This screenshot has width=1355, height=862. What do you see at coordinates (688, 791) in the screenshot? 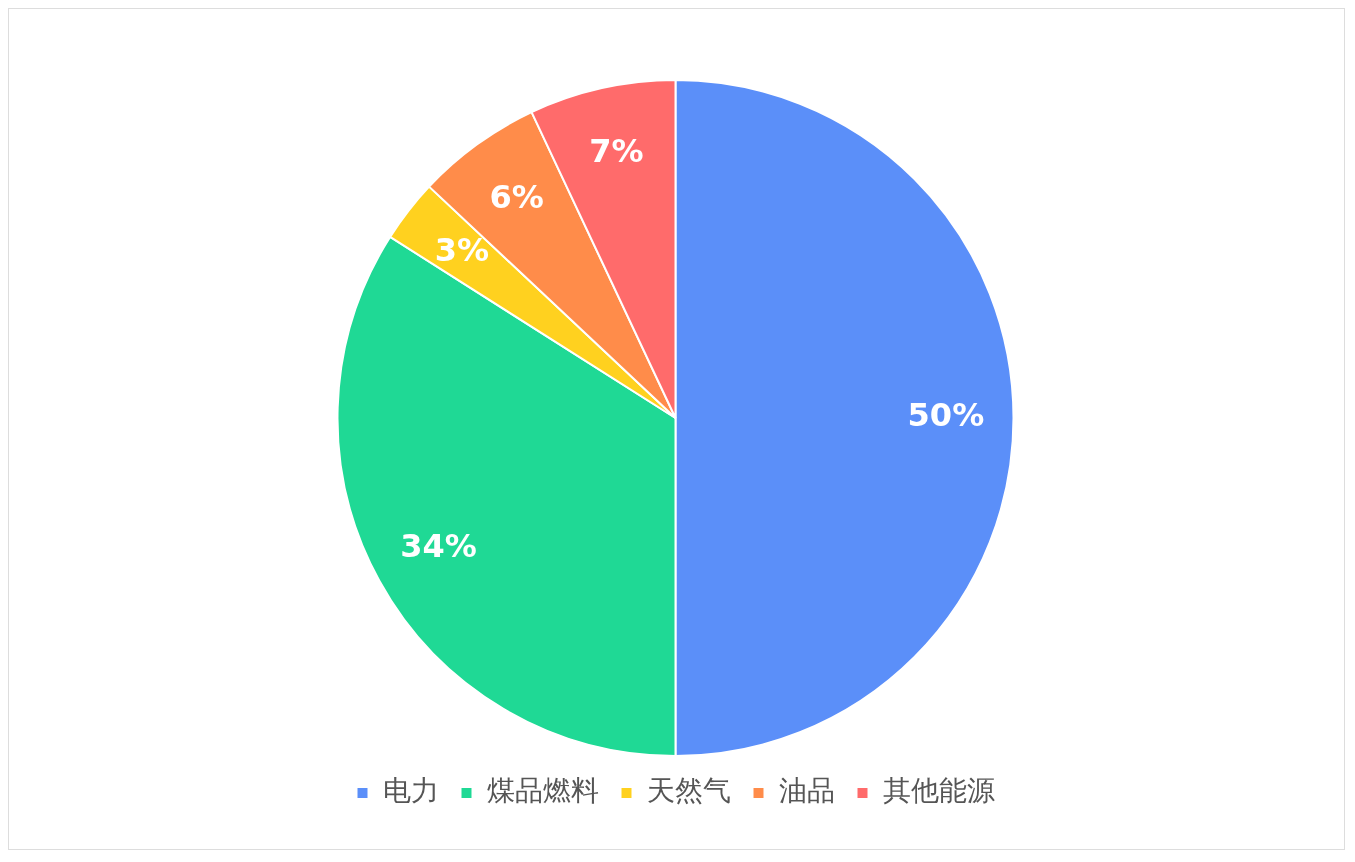
I see `legend-label: 天然气` at bounding box center [688, 791].